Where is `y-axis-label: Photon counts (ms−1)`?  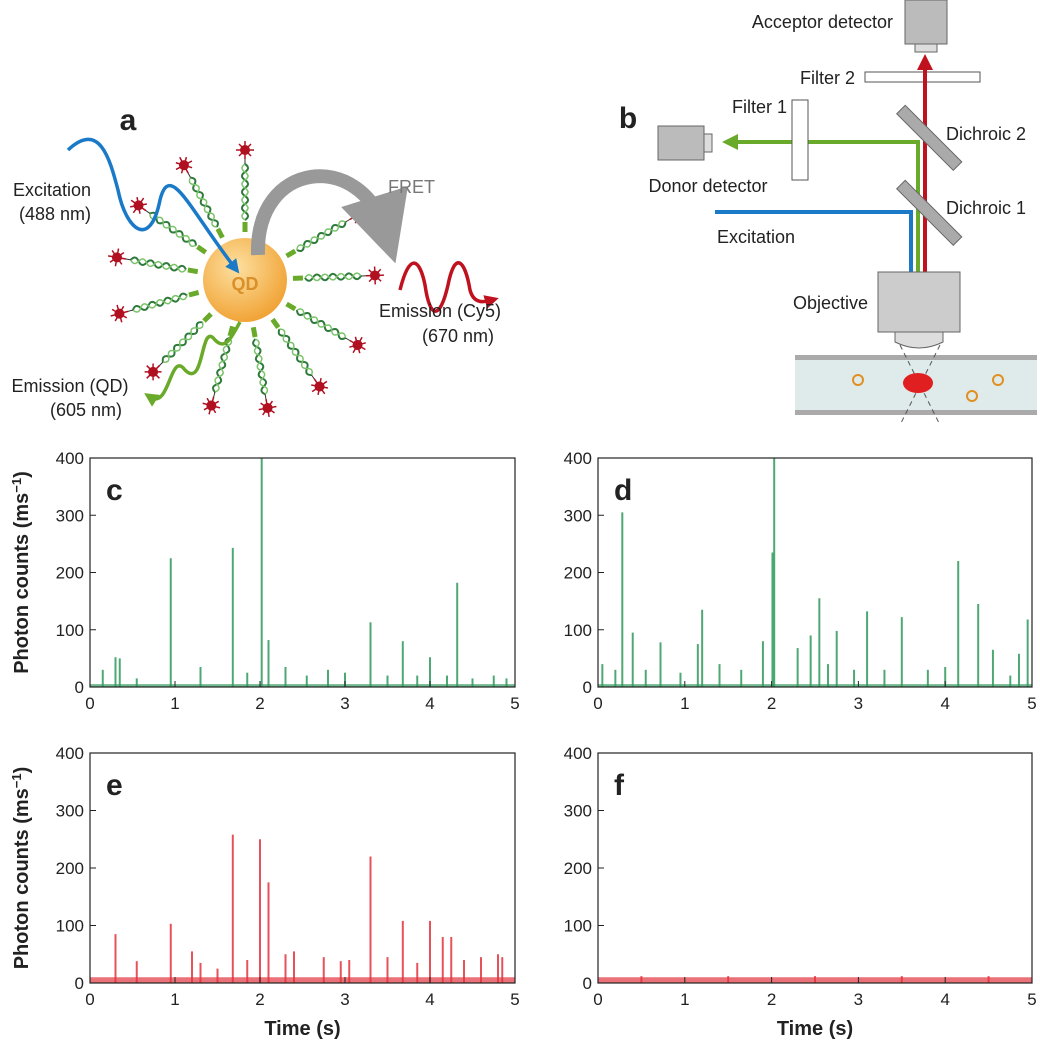 y-axis-label: Photon counts (ms−1) is located at coordinates (21, 572).